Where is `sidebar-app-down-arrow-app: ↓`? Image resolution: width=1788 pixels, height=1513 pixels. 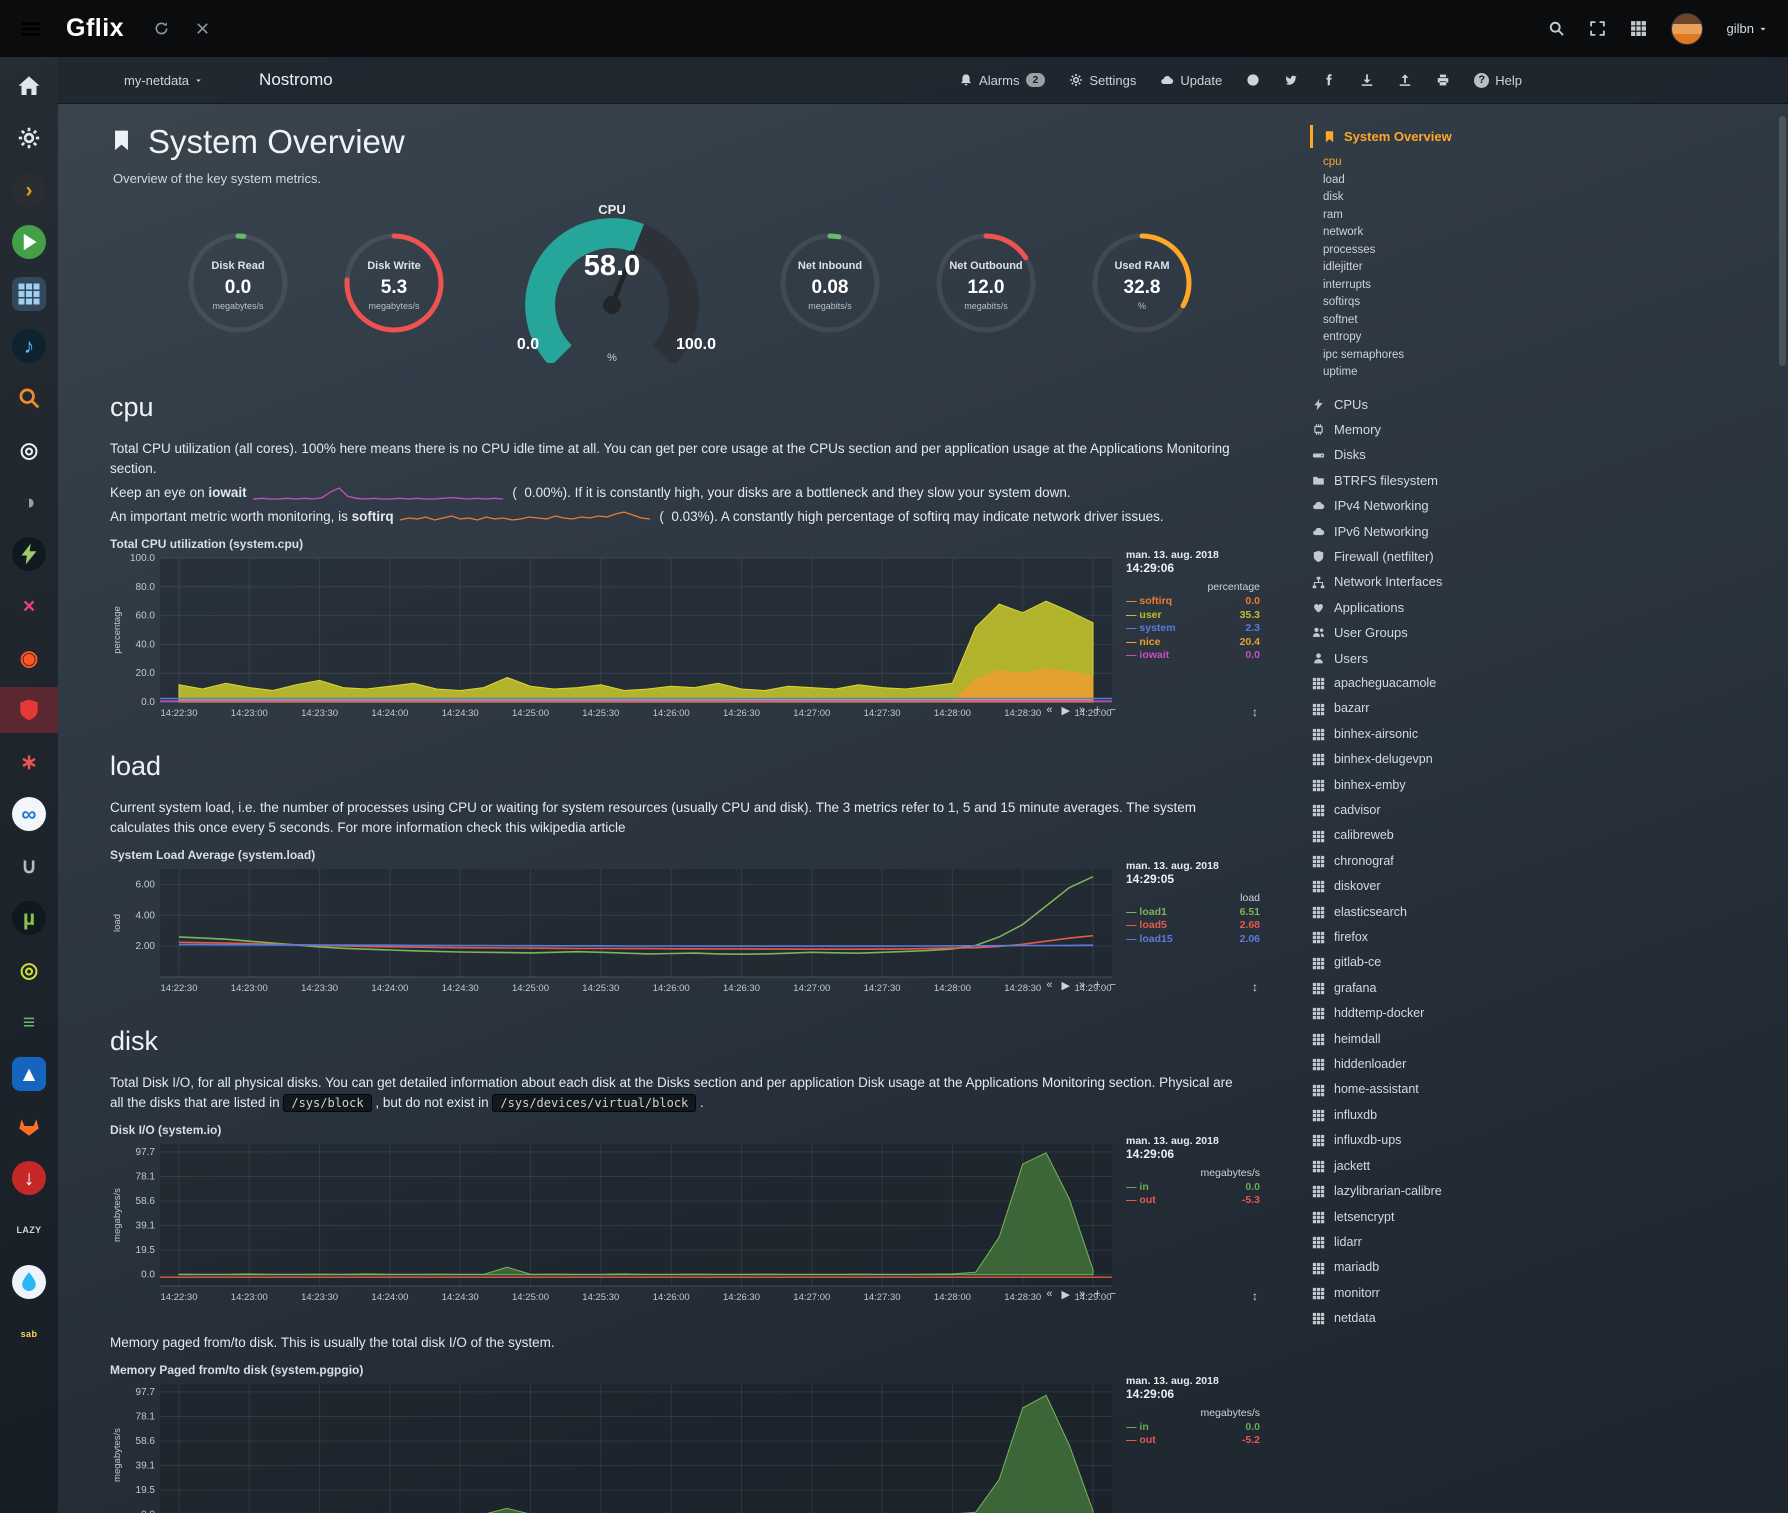 sidebar-app-down-arrow-app: ↓ is located at coordinates (29, 1178).